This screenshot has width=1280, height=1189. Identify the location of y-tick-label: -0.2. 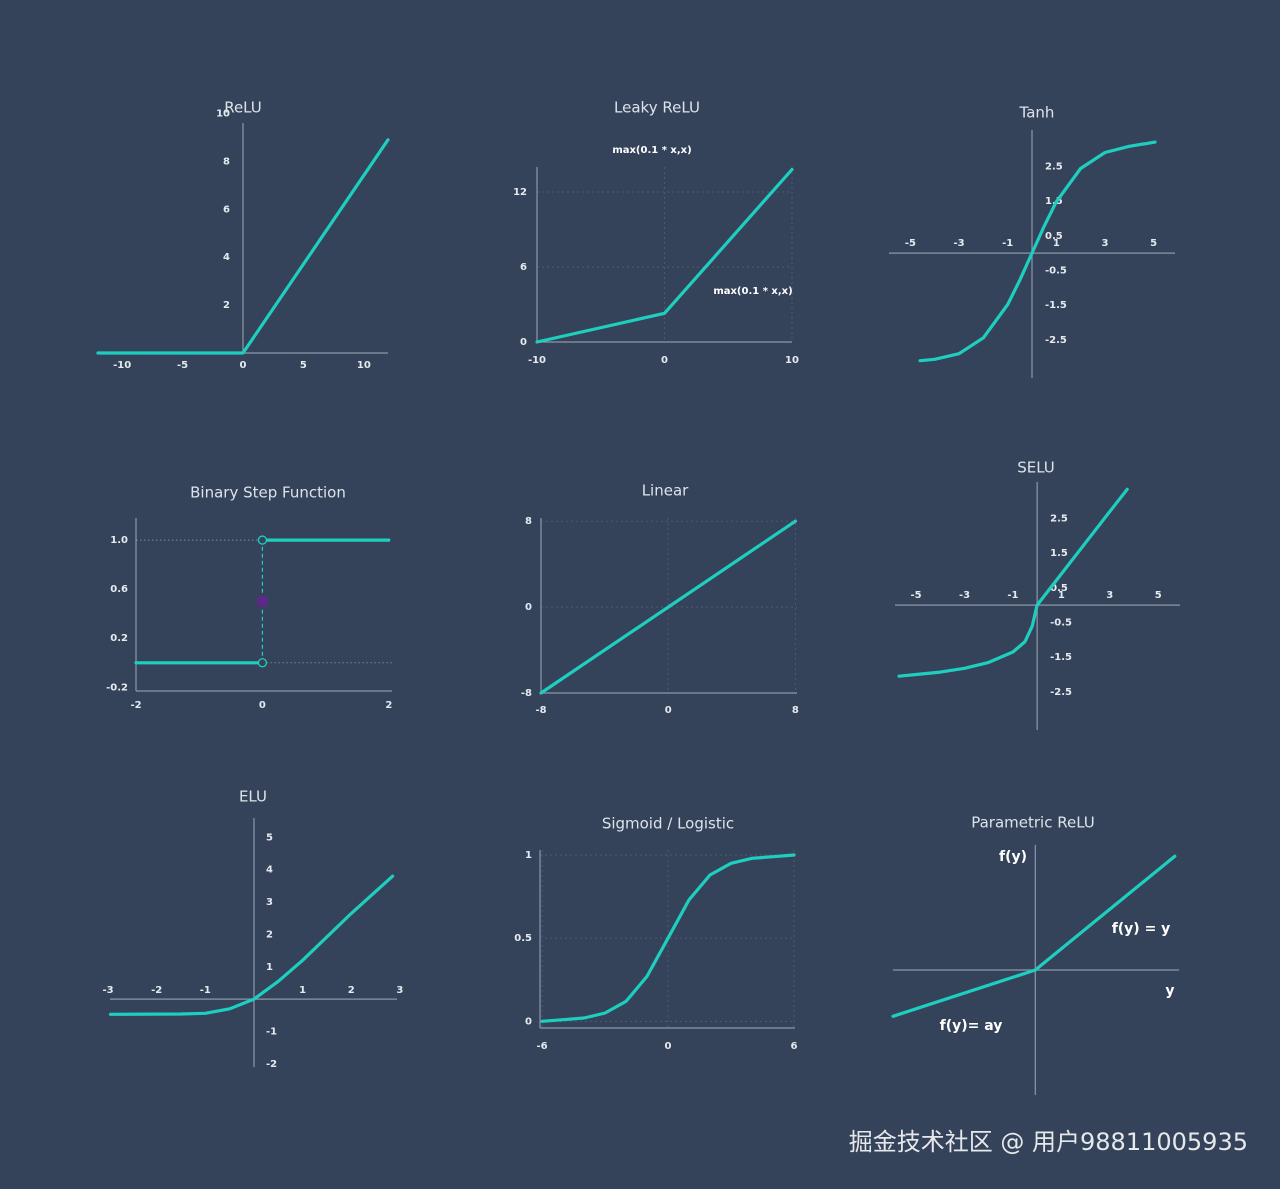
(117, 687).